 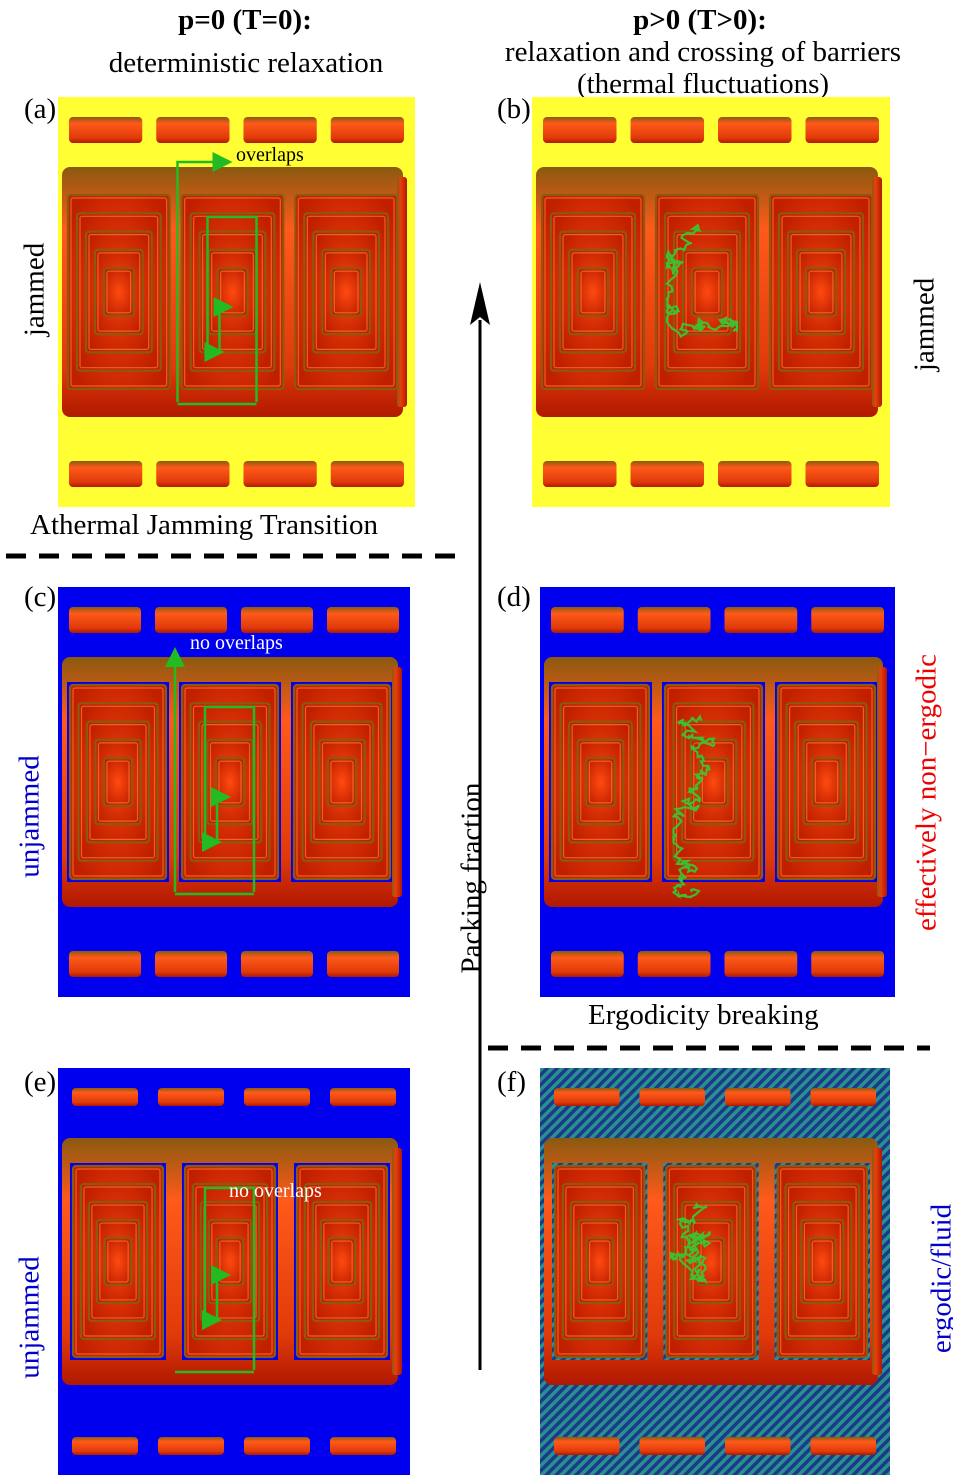 What do you see at coordinates (246, 63) in the screenshot?
I see `left-column-subtitle: deterministic relaxation` at bounding box center [246, 63].